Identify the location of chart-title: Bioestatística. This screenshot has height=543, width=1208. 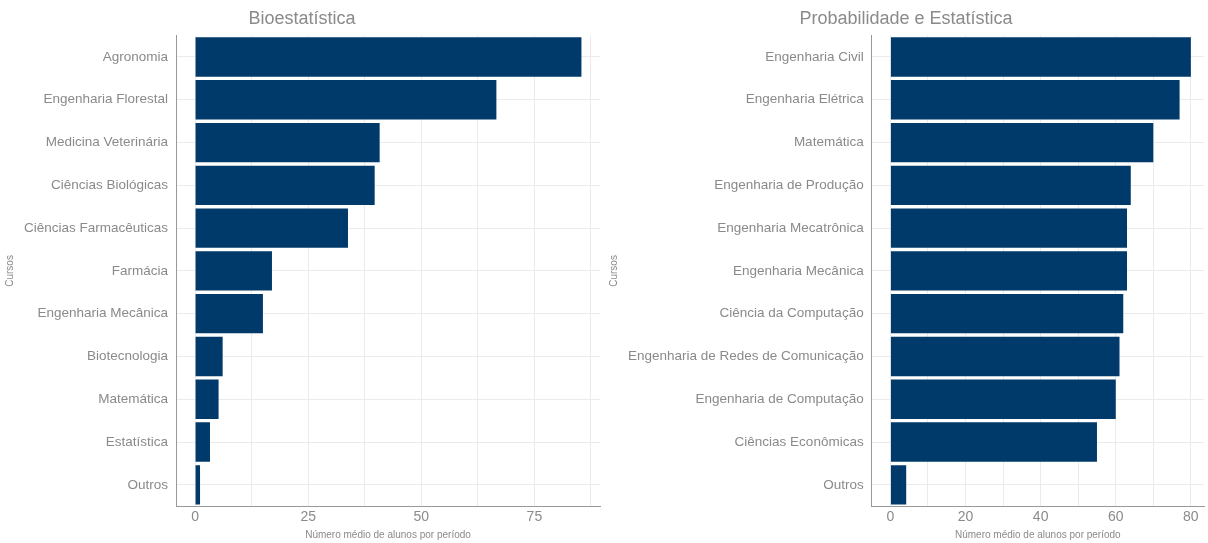
(302, 17).